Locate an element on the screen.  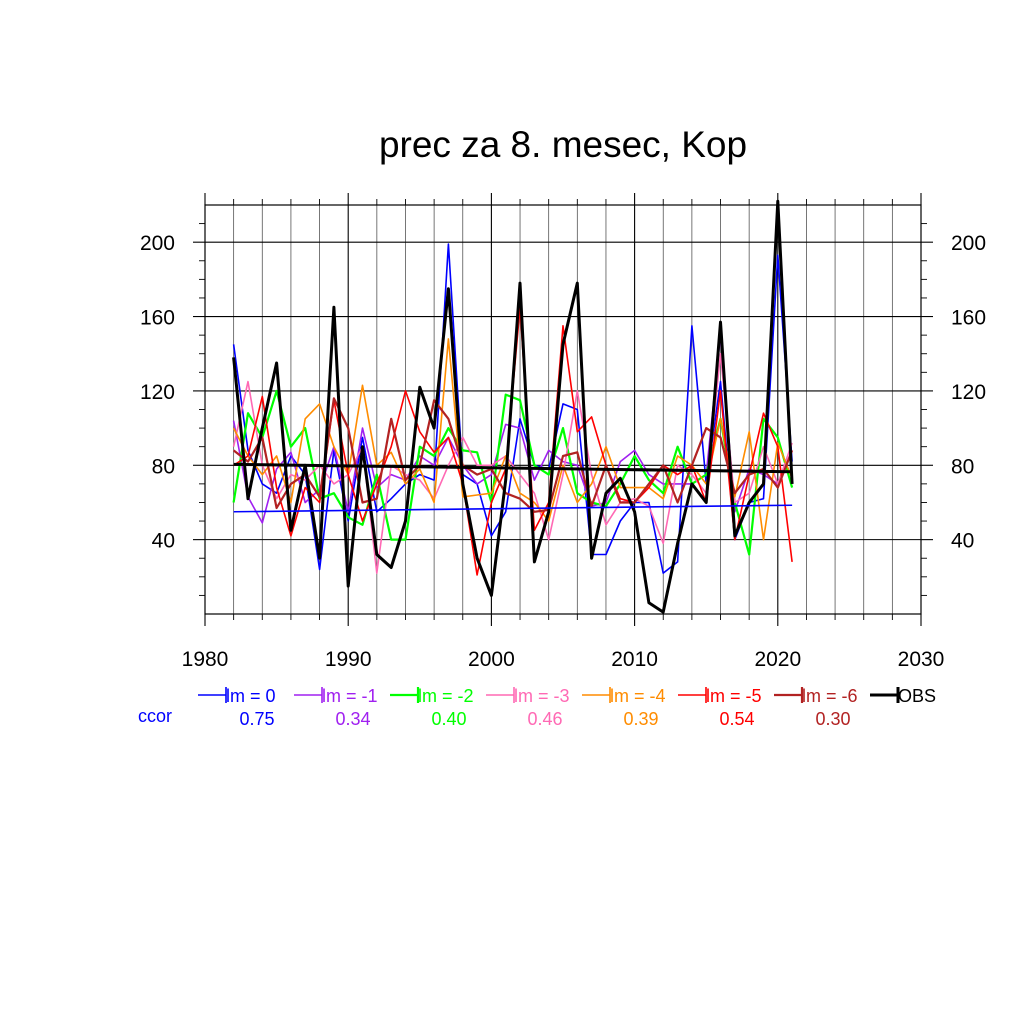
y-tick-label-right: 160 is located at coordinates (968, 318).